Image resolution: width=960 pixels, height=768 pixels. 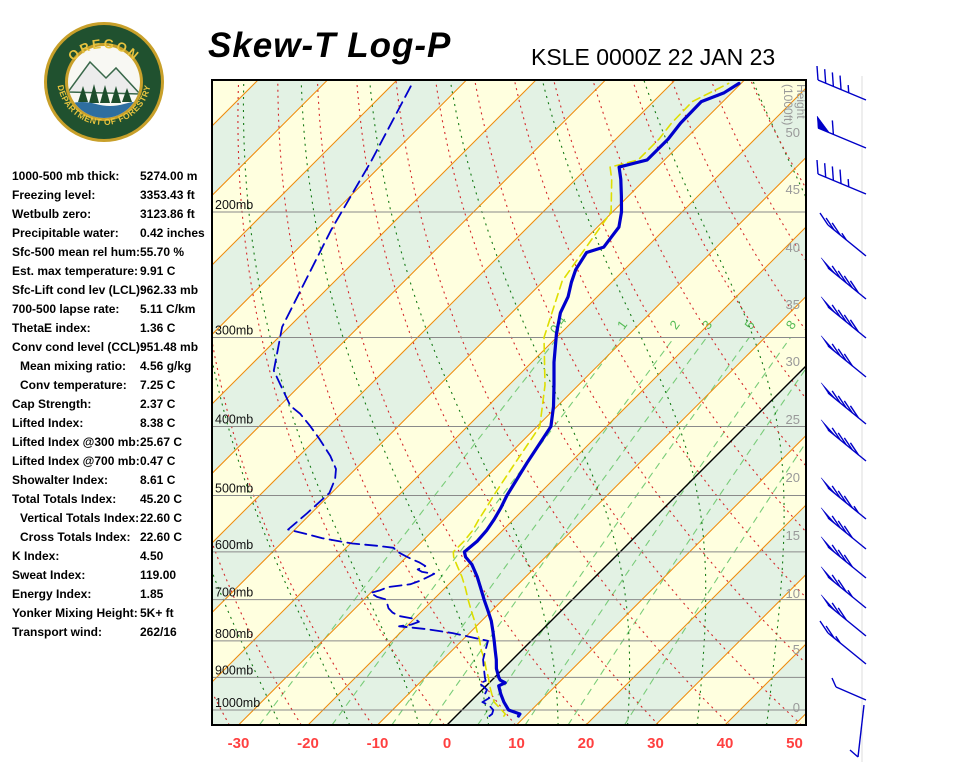 What do you see at coordinates (48, 423) in the screenshot?
I see `stat-label: Lifted Index:` at bounding box center [48, 423].